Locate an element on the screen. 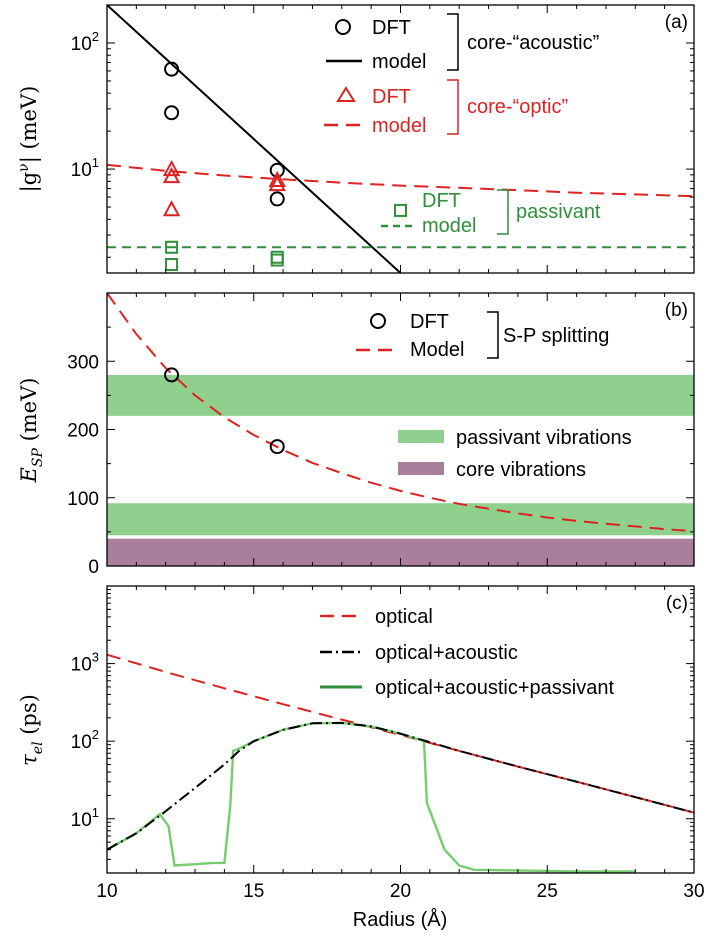  panel-a-legend-optic: DFT model core-“optic” is located at coordinates (446, 108).